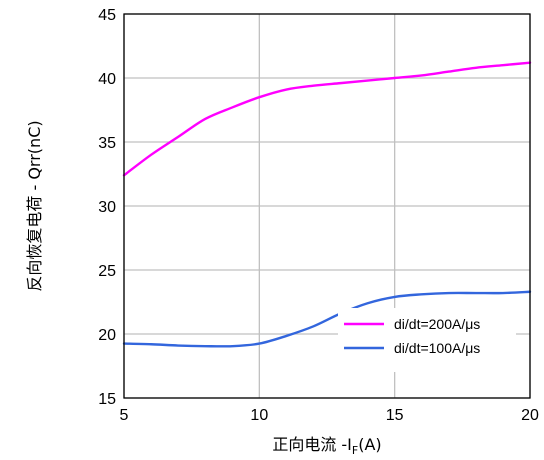 The width and height of the screenshot is (544, 460). What do you see at coordinates (107, 143) in the screenshot?
I see `y-tick-label: 35` at bounding box center [107, 143].